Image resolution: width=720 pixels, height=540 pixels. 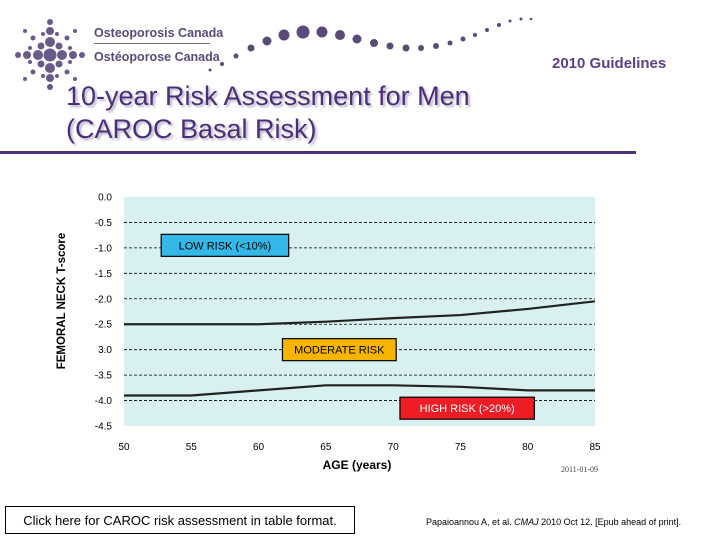 I want to click on y-tick-label: -1.0, so click(x=104, y=248).